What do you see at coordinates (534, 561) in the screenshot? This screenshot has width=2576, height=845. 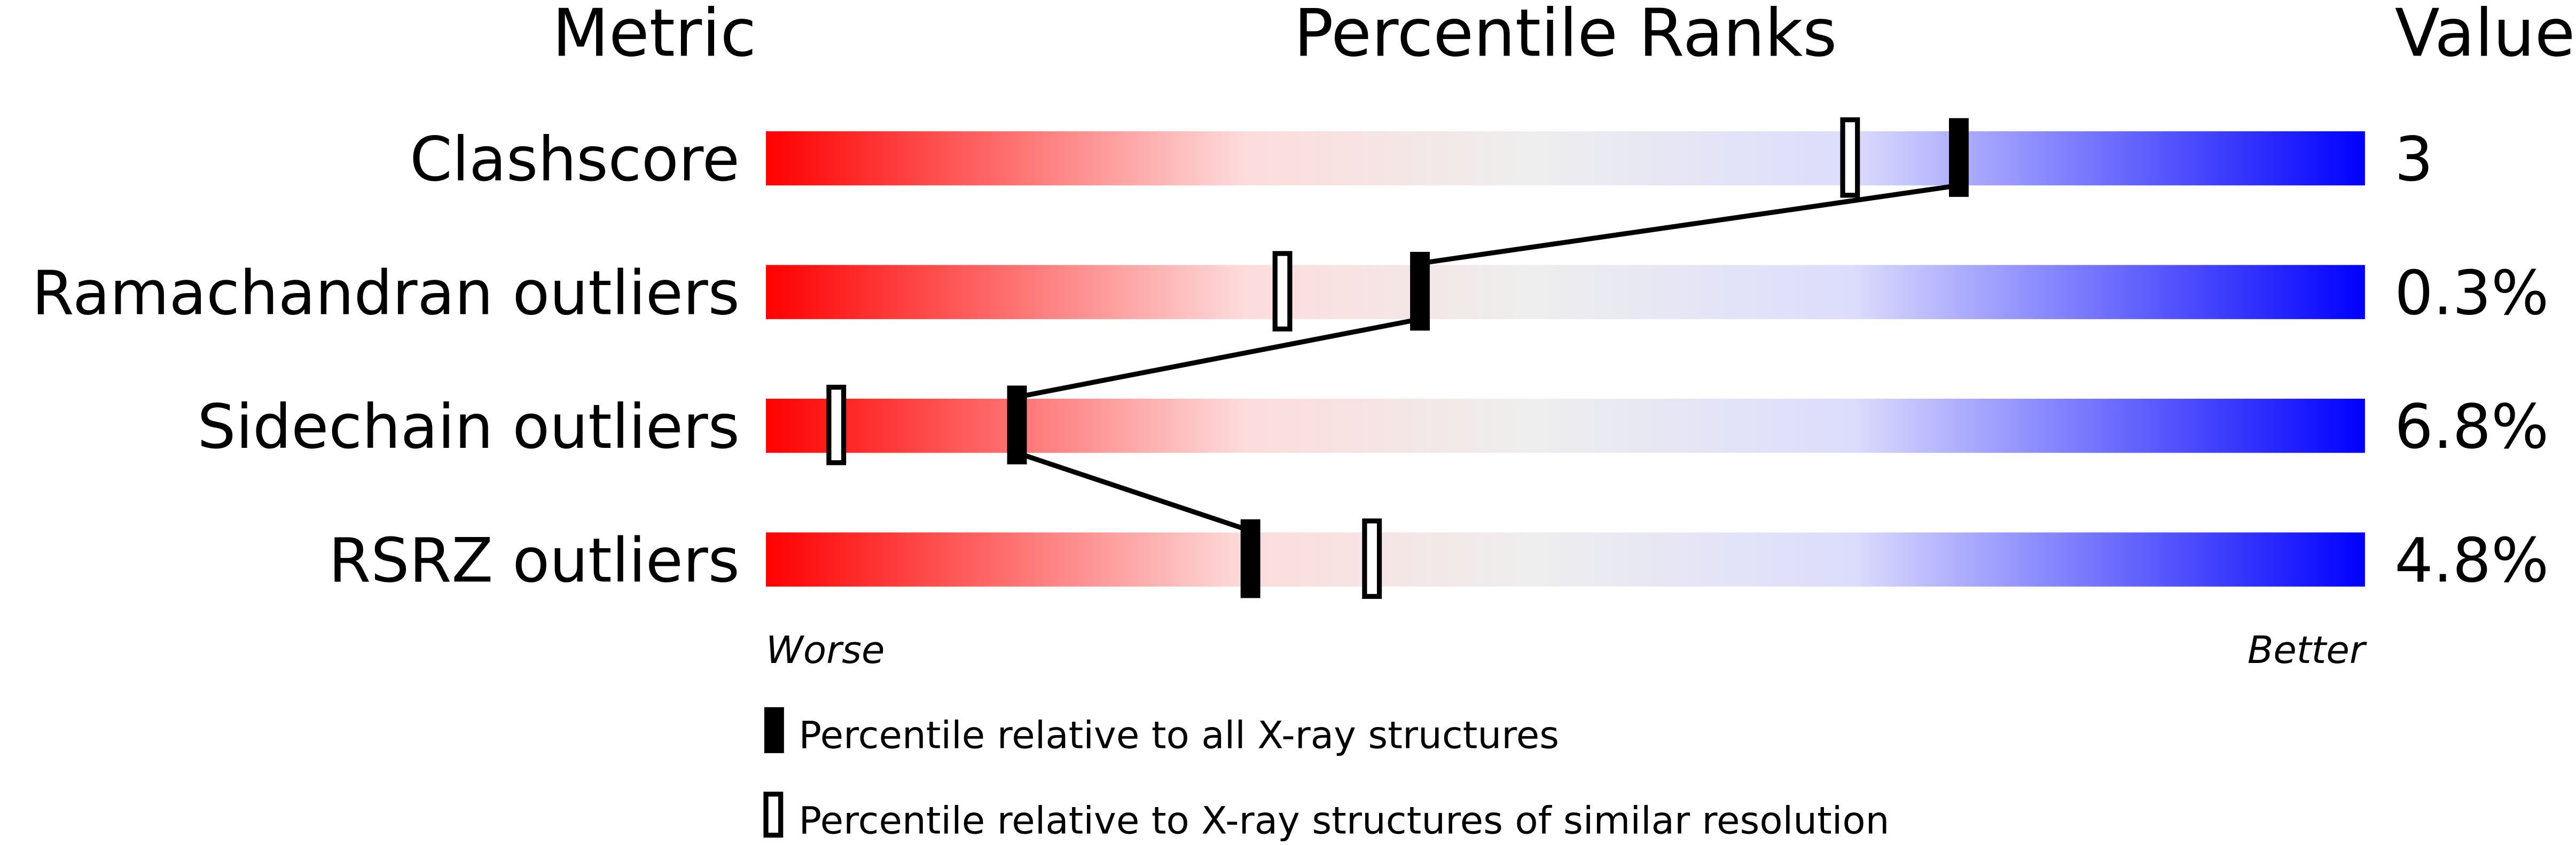 I see `metric-label: RSRZ outliers` at bounding box center [534, 561].